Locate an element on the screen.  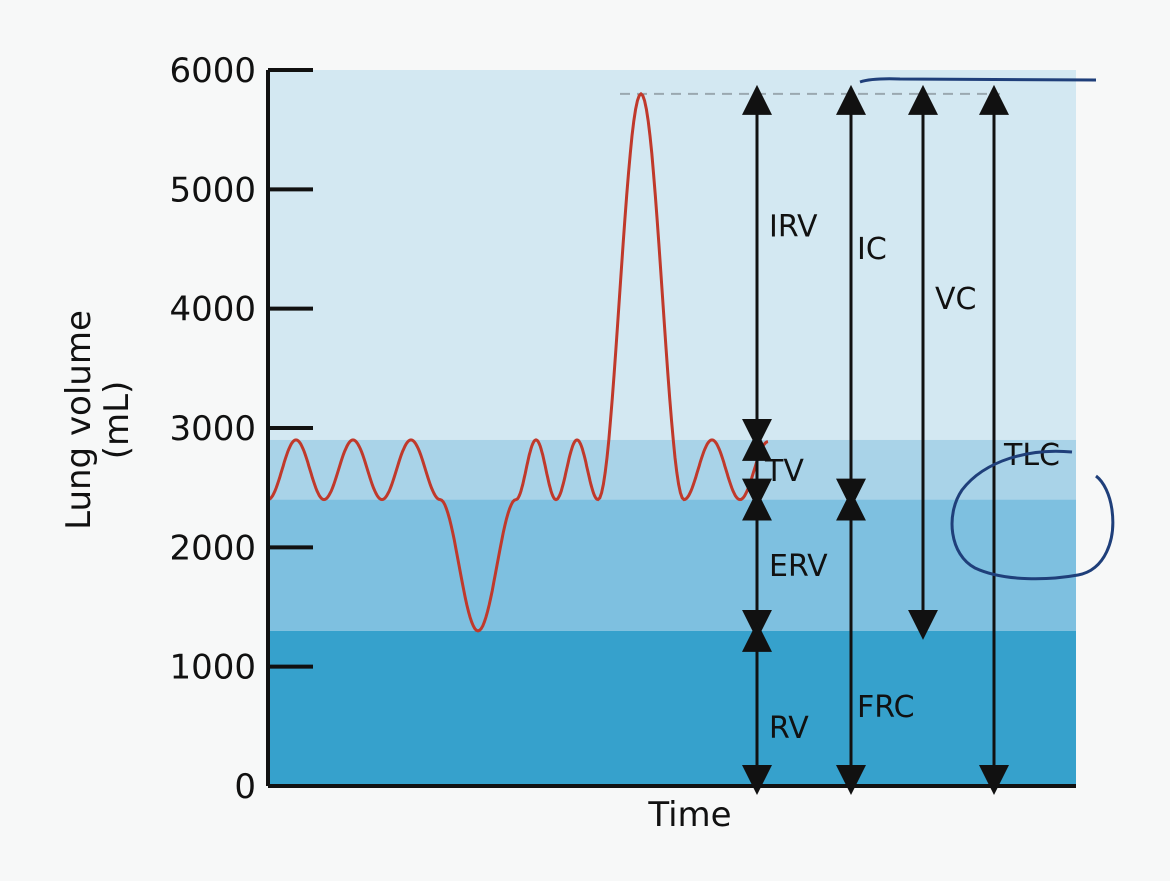
band-erv is located at coordinates (672, 565).